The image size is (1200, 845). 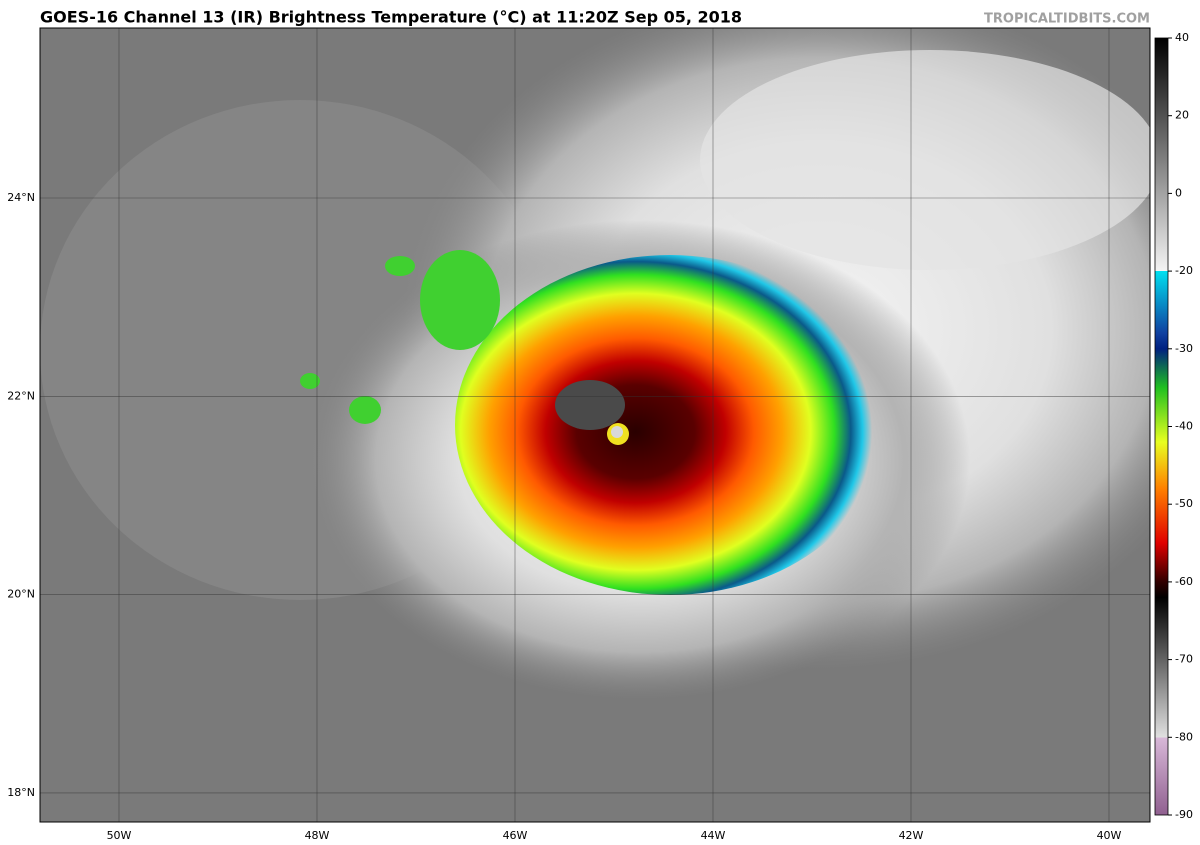 What do you see at coordinates (1184, 736) in the screenshot?
I see `colorbar-tick-label: -80` at bounding box center [1184, 736].